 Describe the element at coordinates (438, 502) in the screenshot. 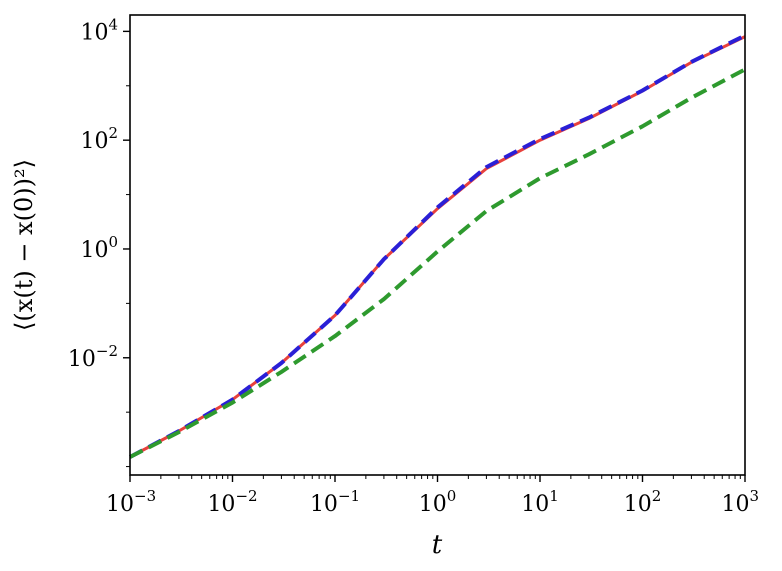

I see `x-tick-label: 10⁰` at that location.